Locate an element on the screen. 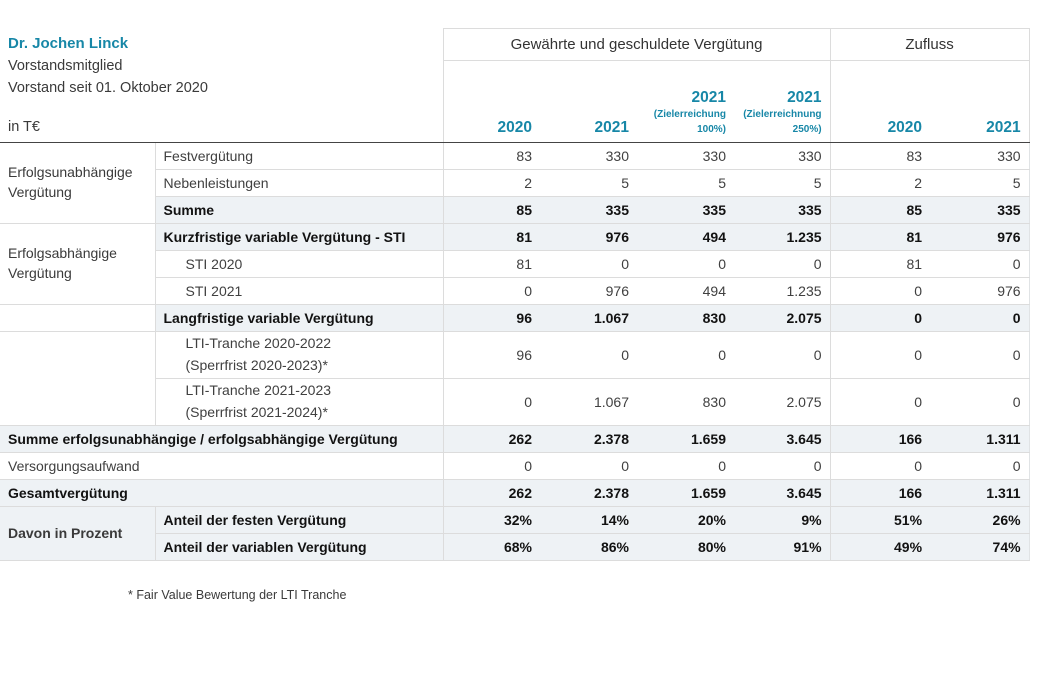 This screenshot has height=673, width=1056. row-label: Langfristige variable Vergütung is located at coordinates (298, 318).